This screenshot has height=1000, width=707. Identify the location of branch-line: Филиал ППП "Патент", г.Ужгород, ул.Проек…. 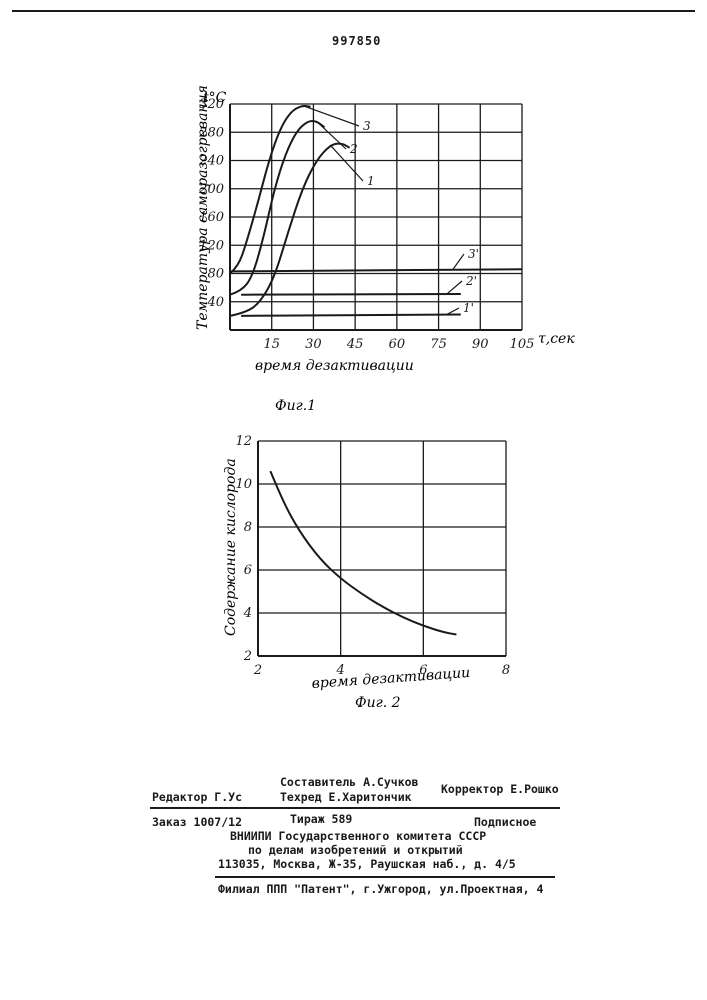
(380, 889).